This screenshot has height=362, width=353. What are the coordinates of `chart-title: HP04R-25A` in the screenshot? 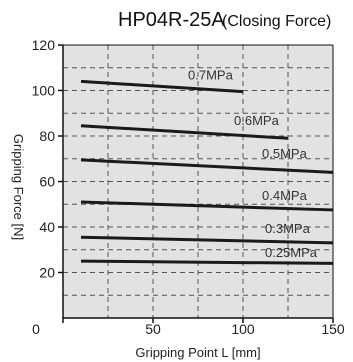 It's located at (171, 20).